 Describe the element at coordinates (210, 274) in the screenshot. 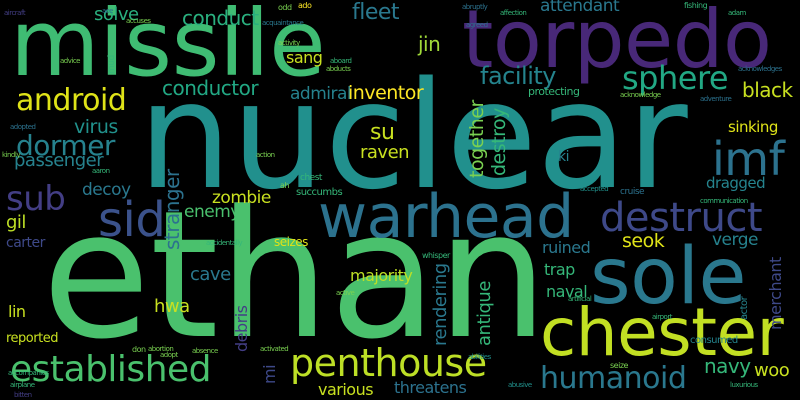

I see `word-cave: cave` at that location.